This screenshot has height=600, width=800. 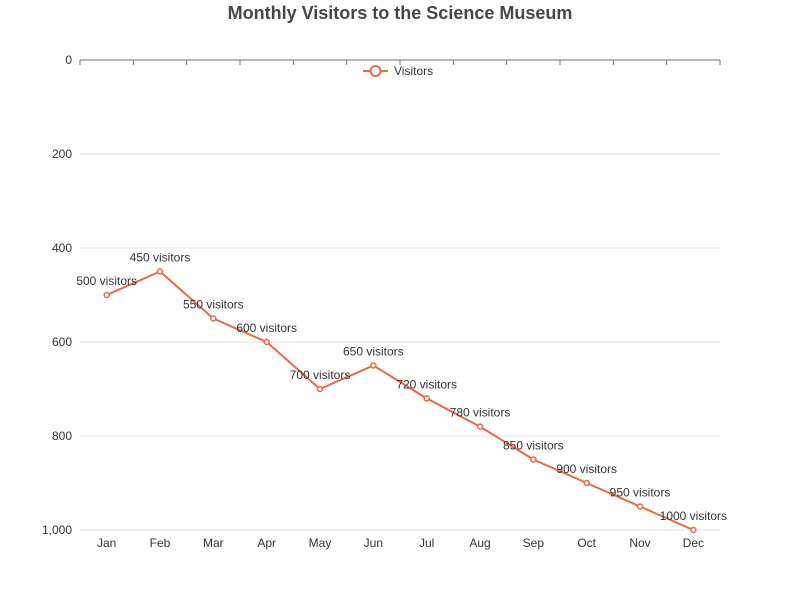 What do you see at coordinates (639, 543) in the screenshot?
I see `x-tick-label: Nov` at bounding box center [639, 543].